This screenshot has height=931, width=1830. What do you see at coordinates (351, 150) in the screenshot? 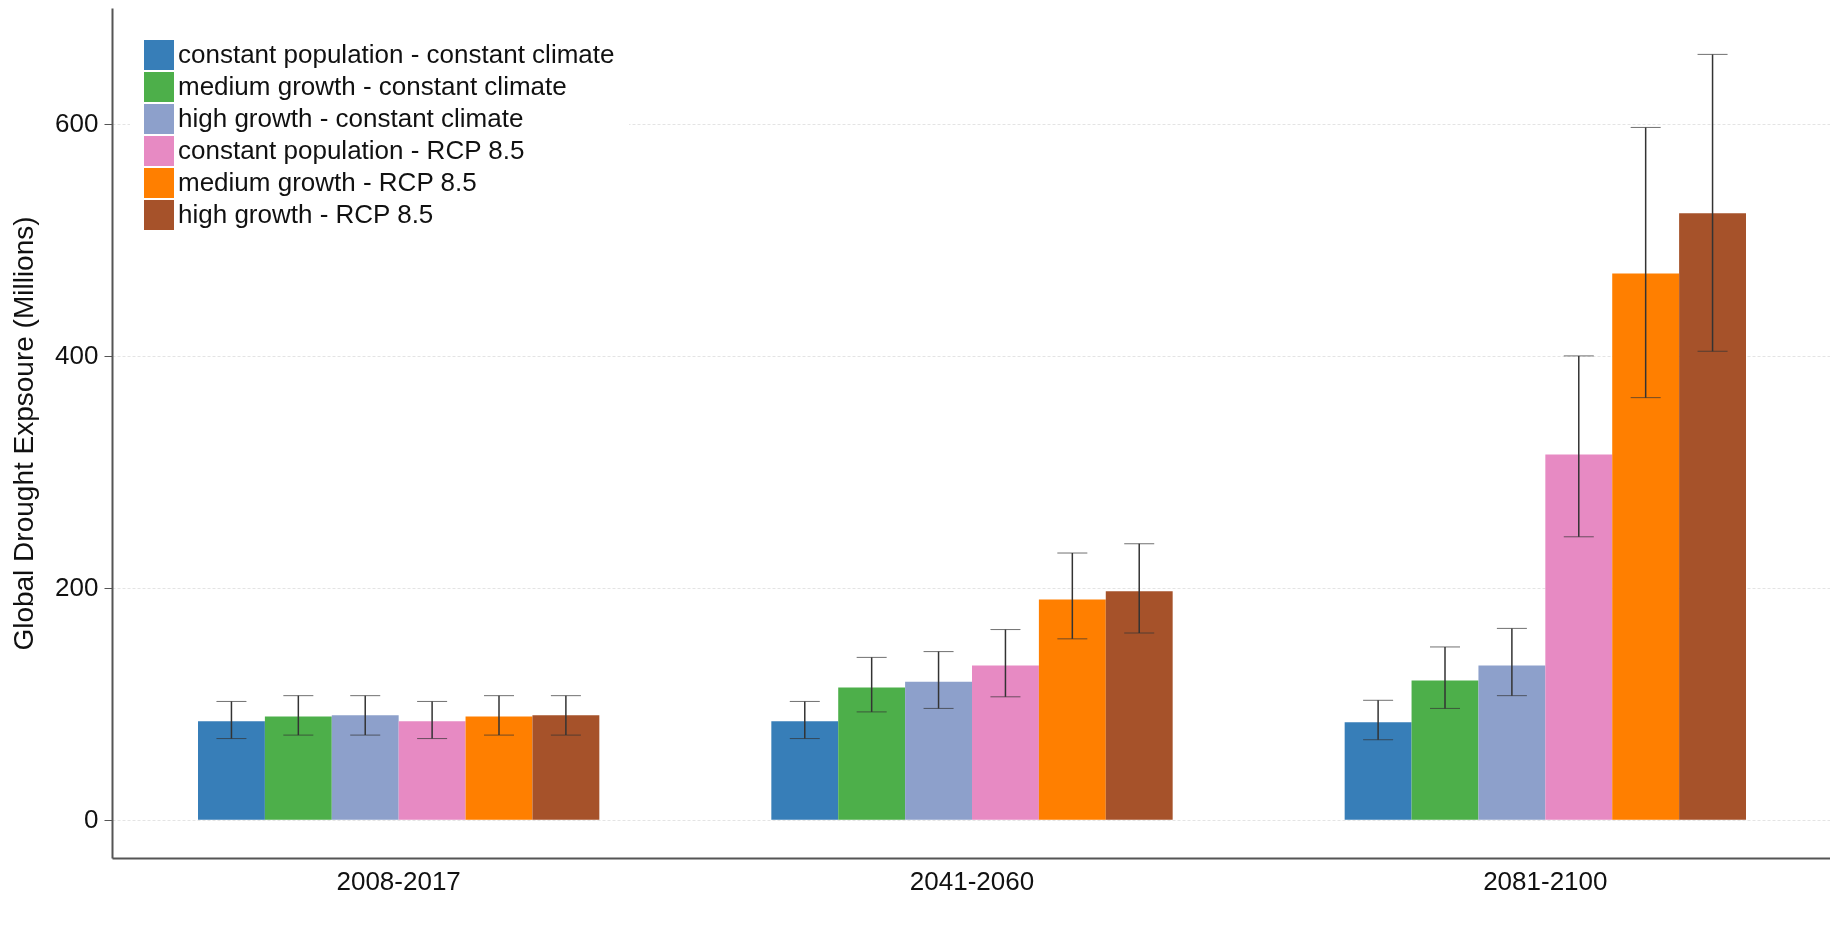
I see `legend-label: constant population - RCP 8.5` at bounding box center [351, 150].